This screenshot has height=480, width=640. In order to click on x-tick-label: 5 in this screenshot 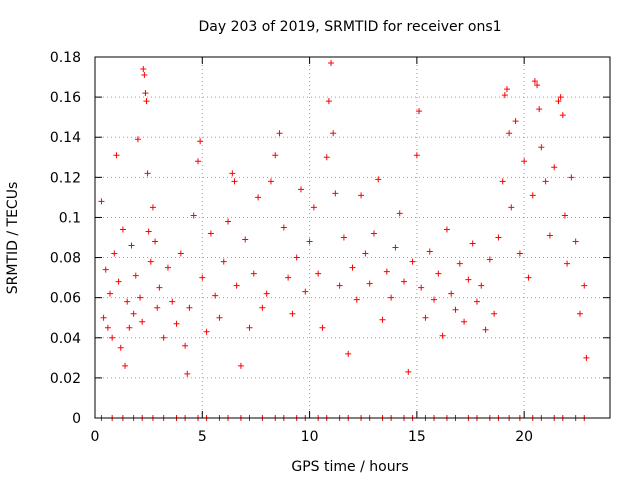, I will do `click(202, 437)`.